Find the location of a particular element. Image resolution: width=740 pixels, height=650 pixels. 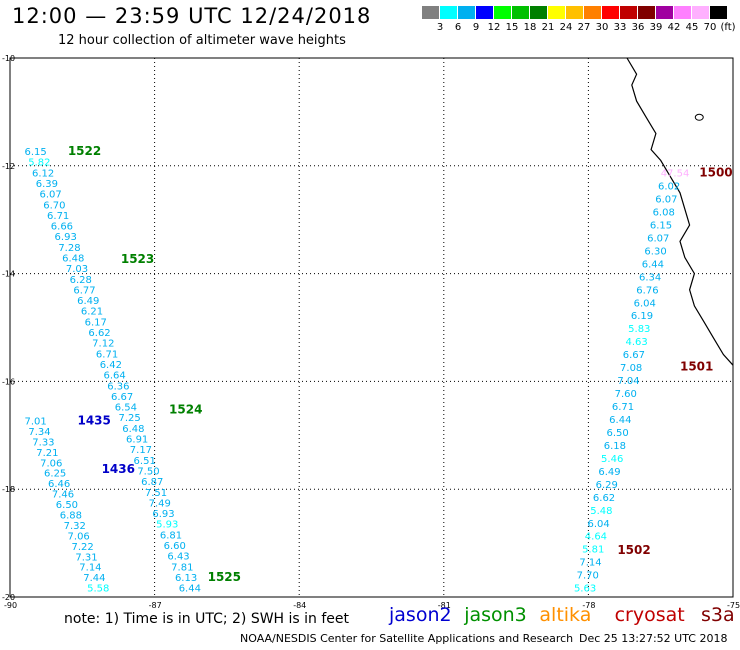

wave-height-value: 6.43 is located at coordinates (178, 557).